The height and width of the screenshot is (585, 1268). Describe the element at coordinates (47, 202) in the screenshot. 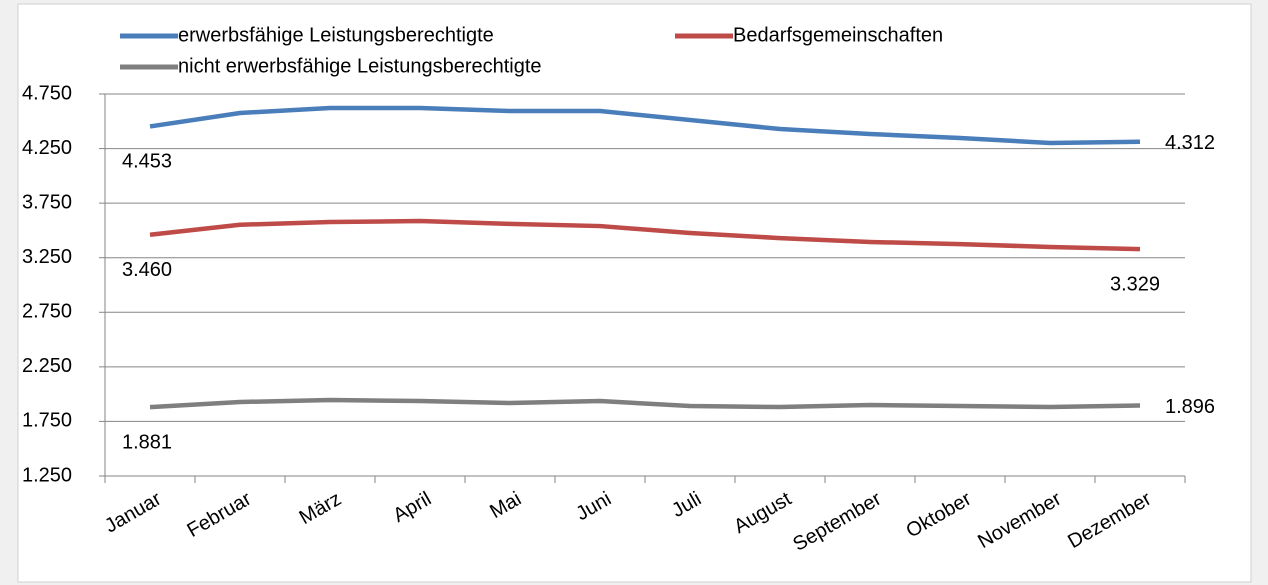

I see `y-tick-label: 3.750` at that location.